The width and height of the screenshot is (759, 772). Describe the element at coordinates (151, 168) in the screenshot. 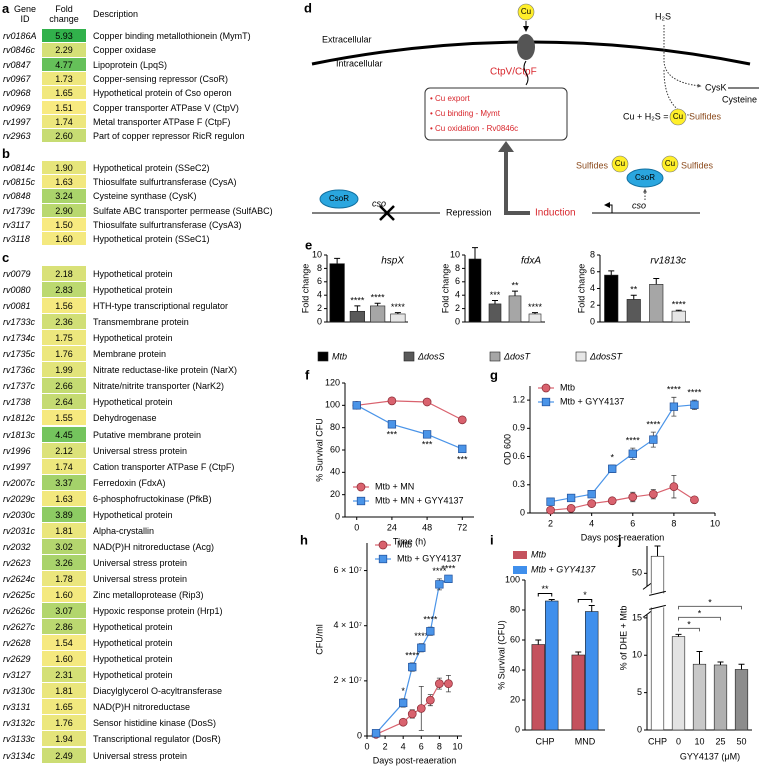

I see `description: Hypothetical protein (SSeC2)` at that location.